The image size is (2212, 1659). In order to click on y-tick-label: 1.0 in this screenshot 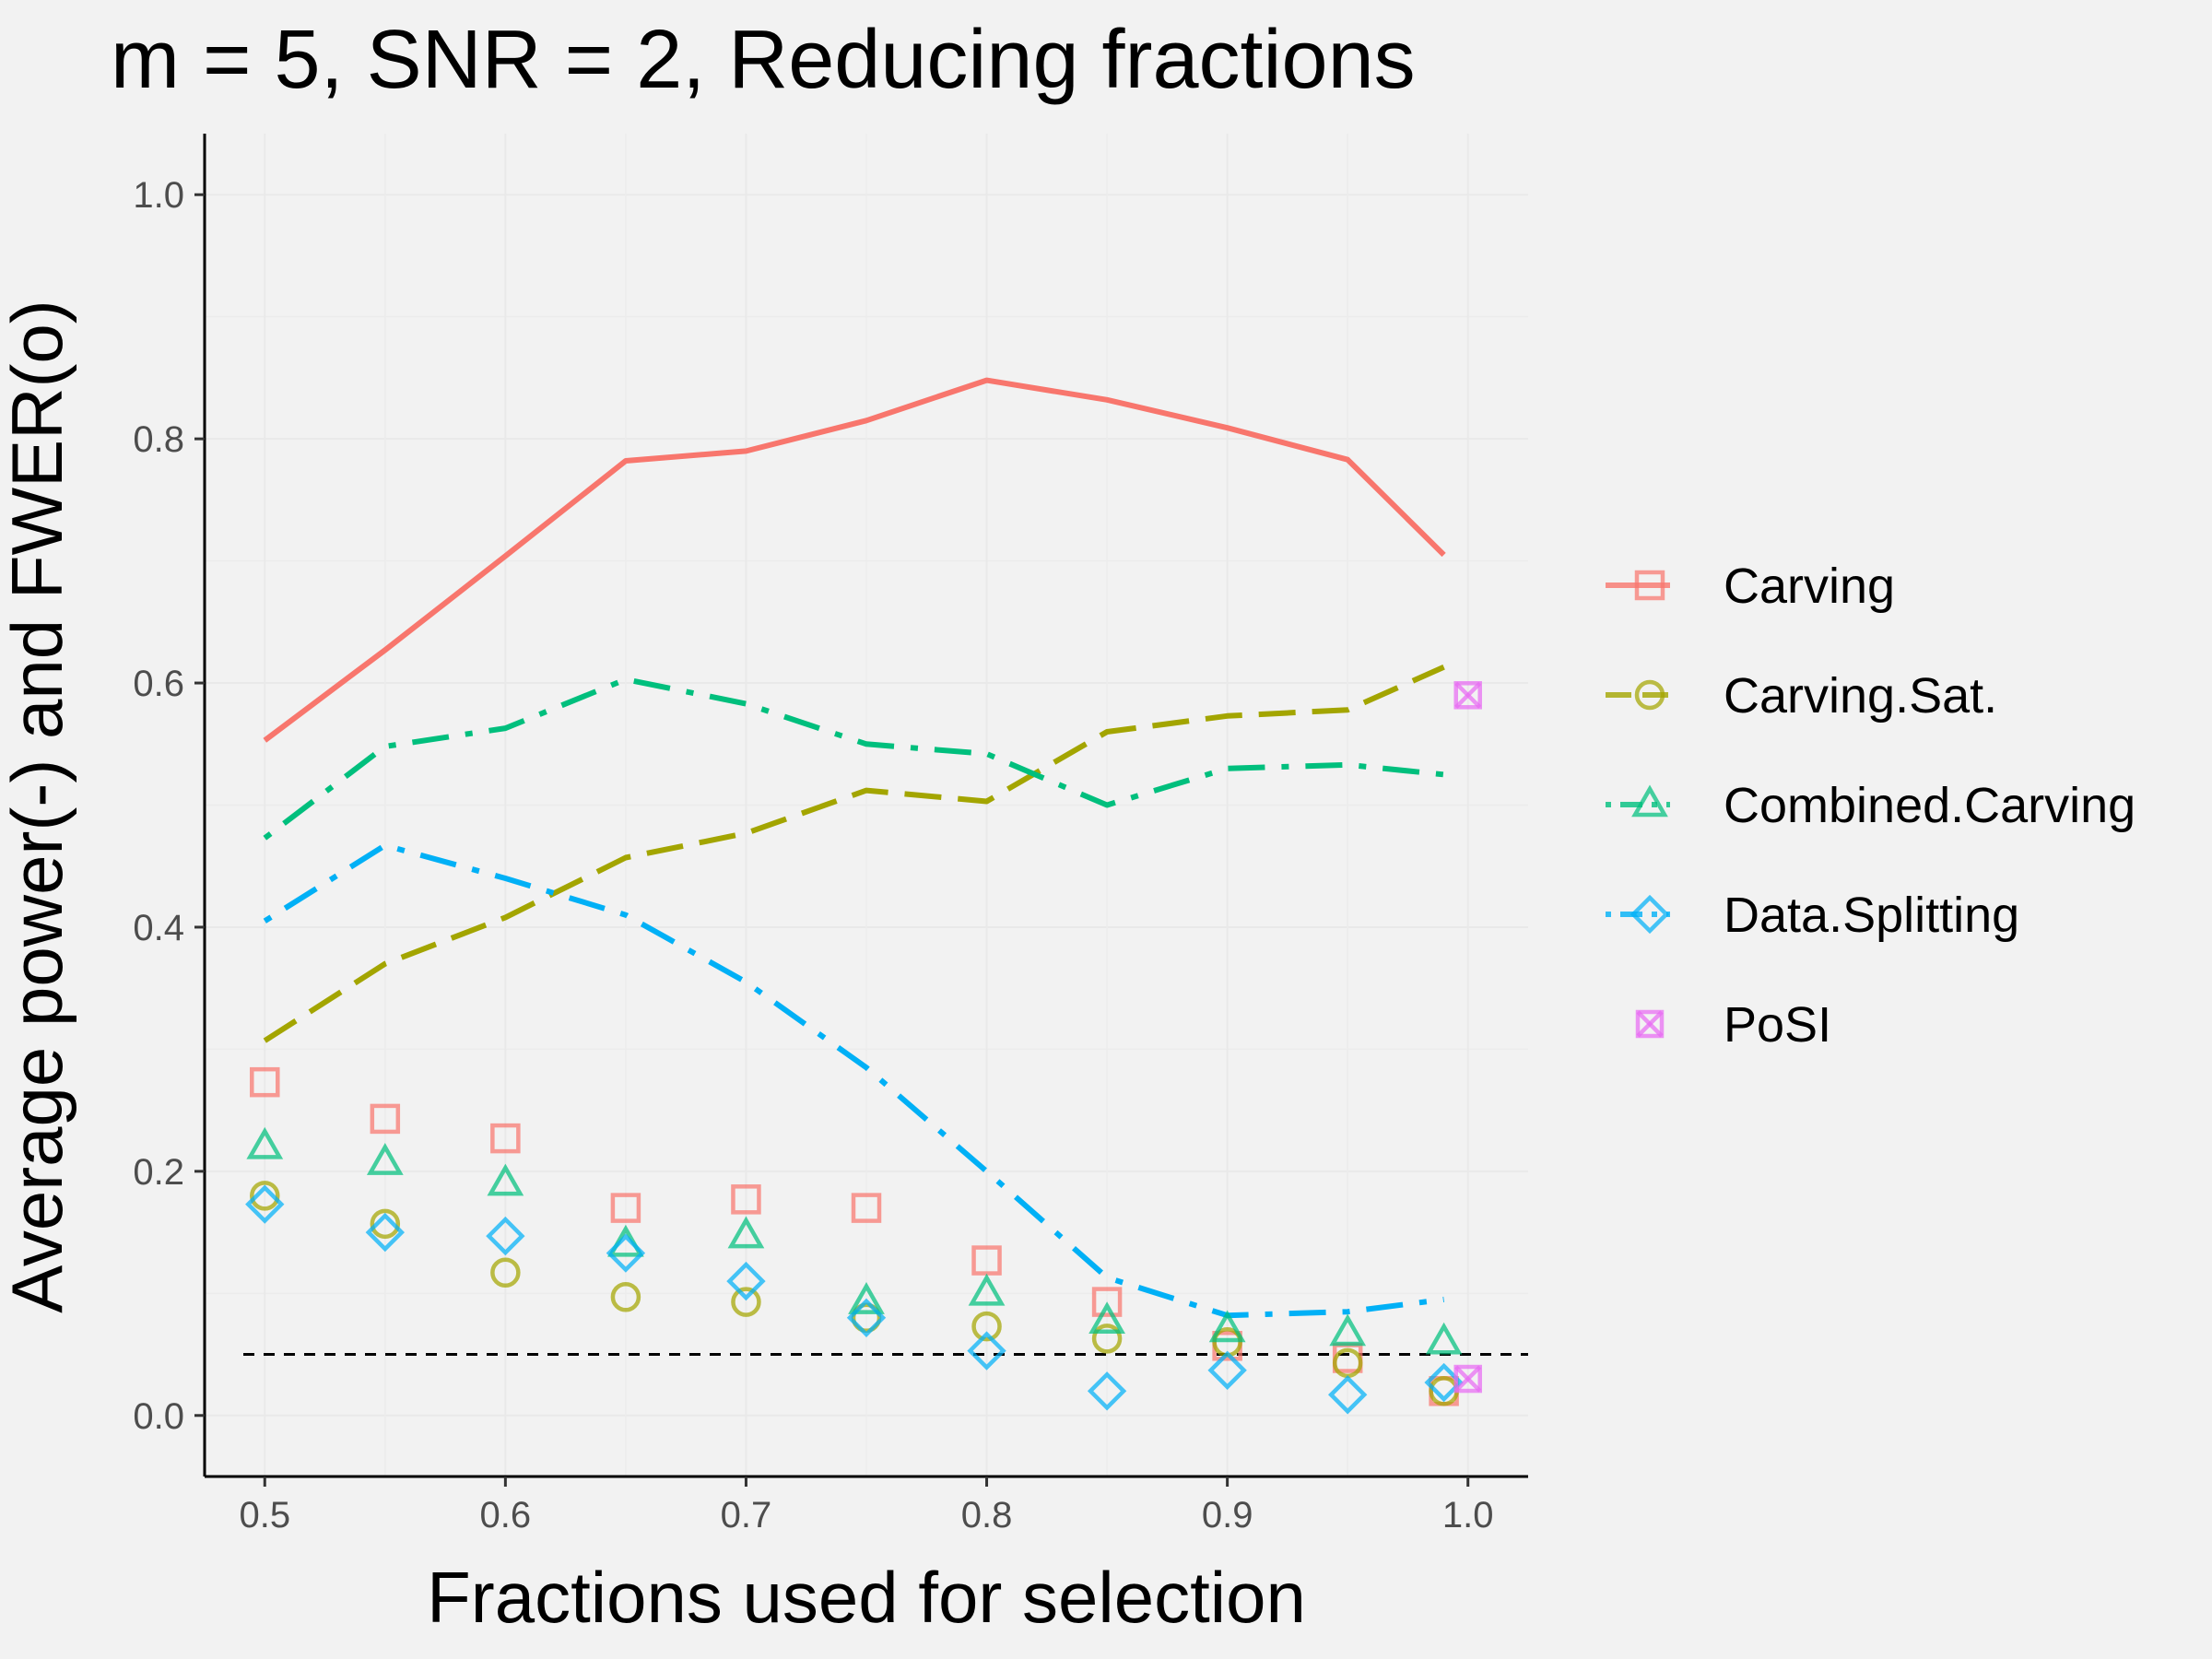, I will do `click(158, 195)`.